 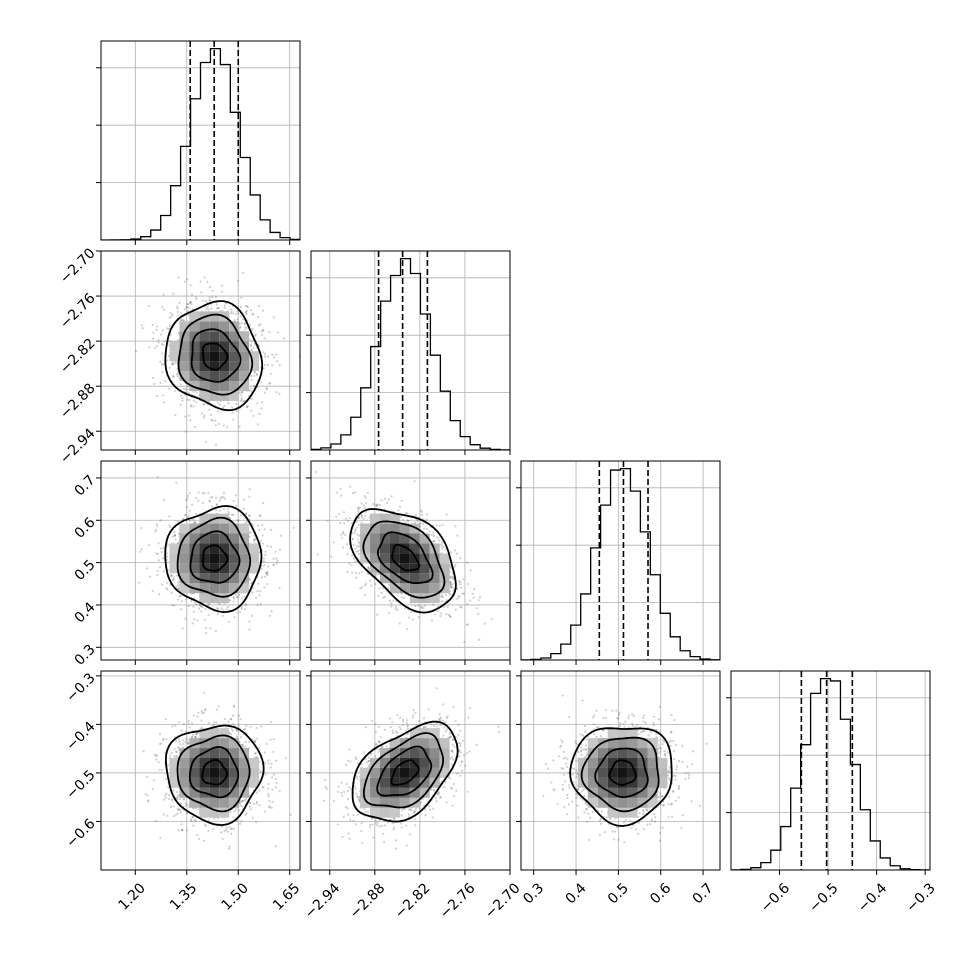 I want to click on axes-frame, so click(x=620, y=770).